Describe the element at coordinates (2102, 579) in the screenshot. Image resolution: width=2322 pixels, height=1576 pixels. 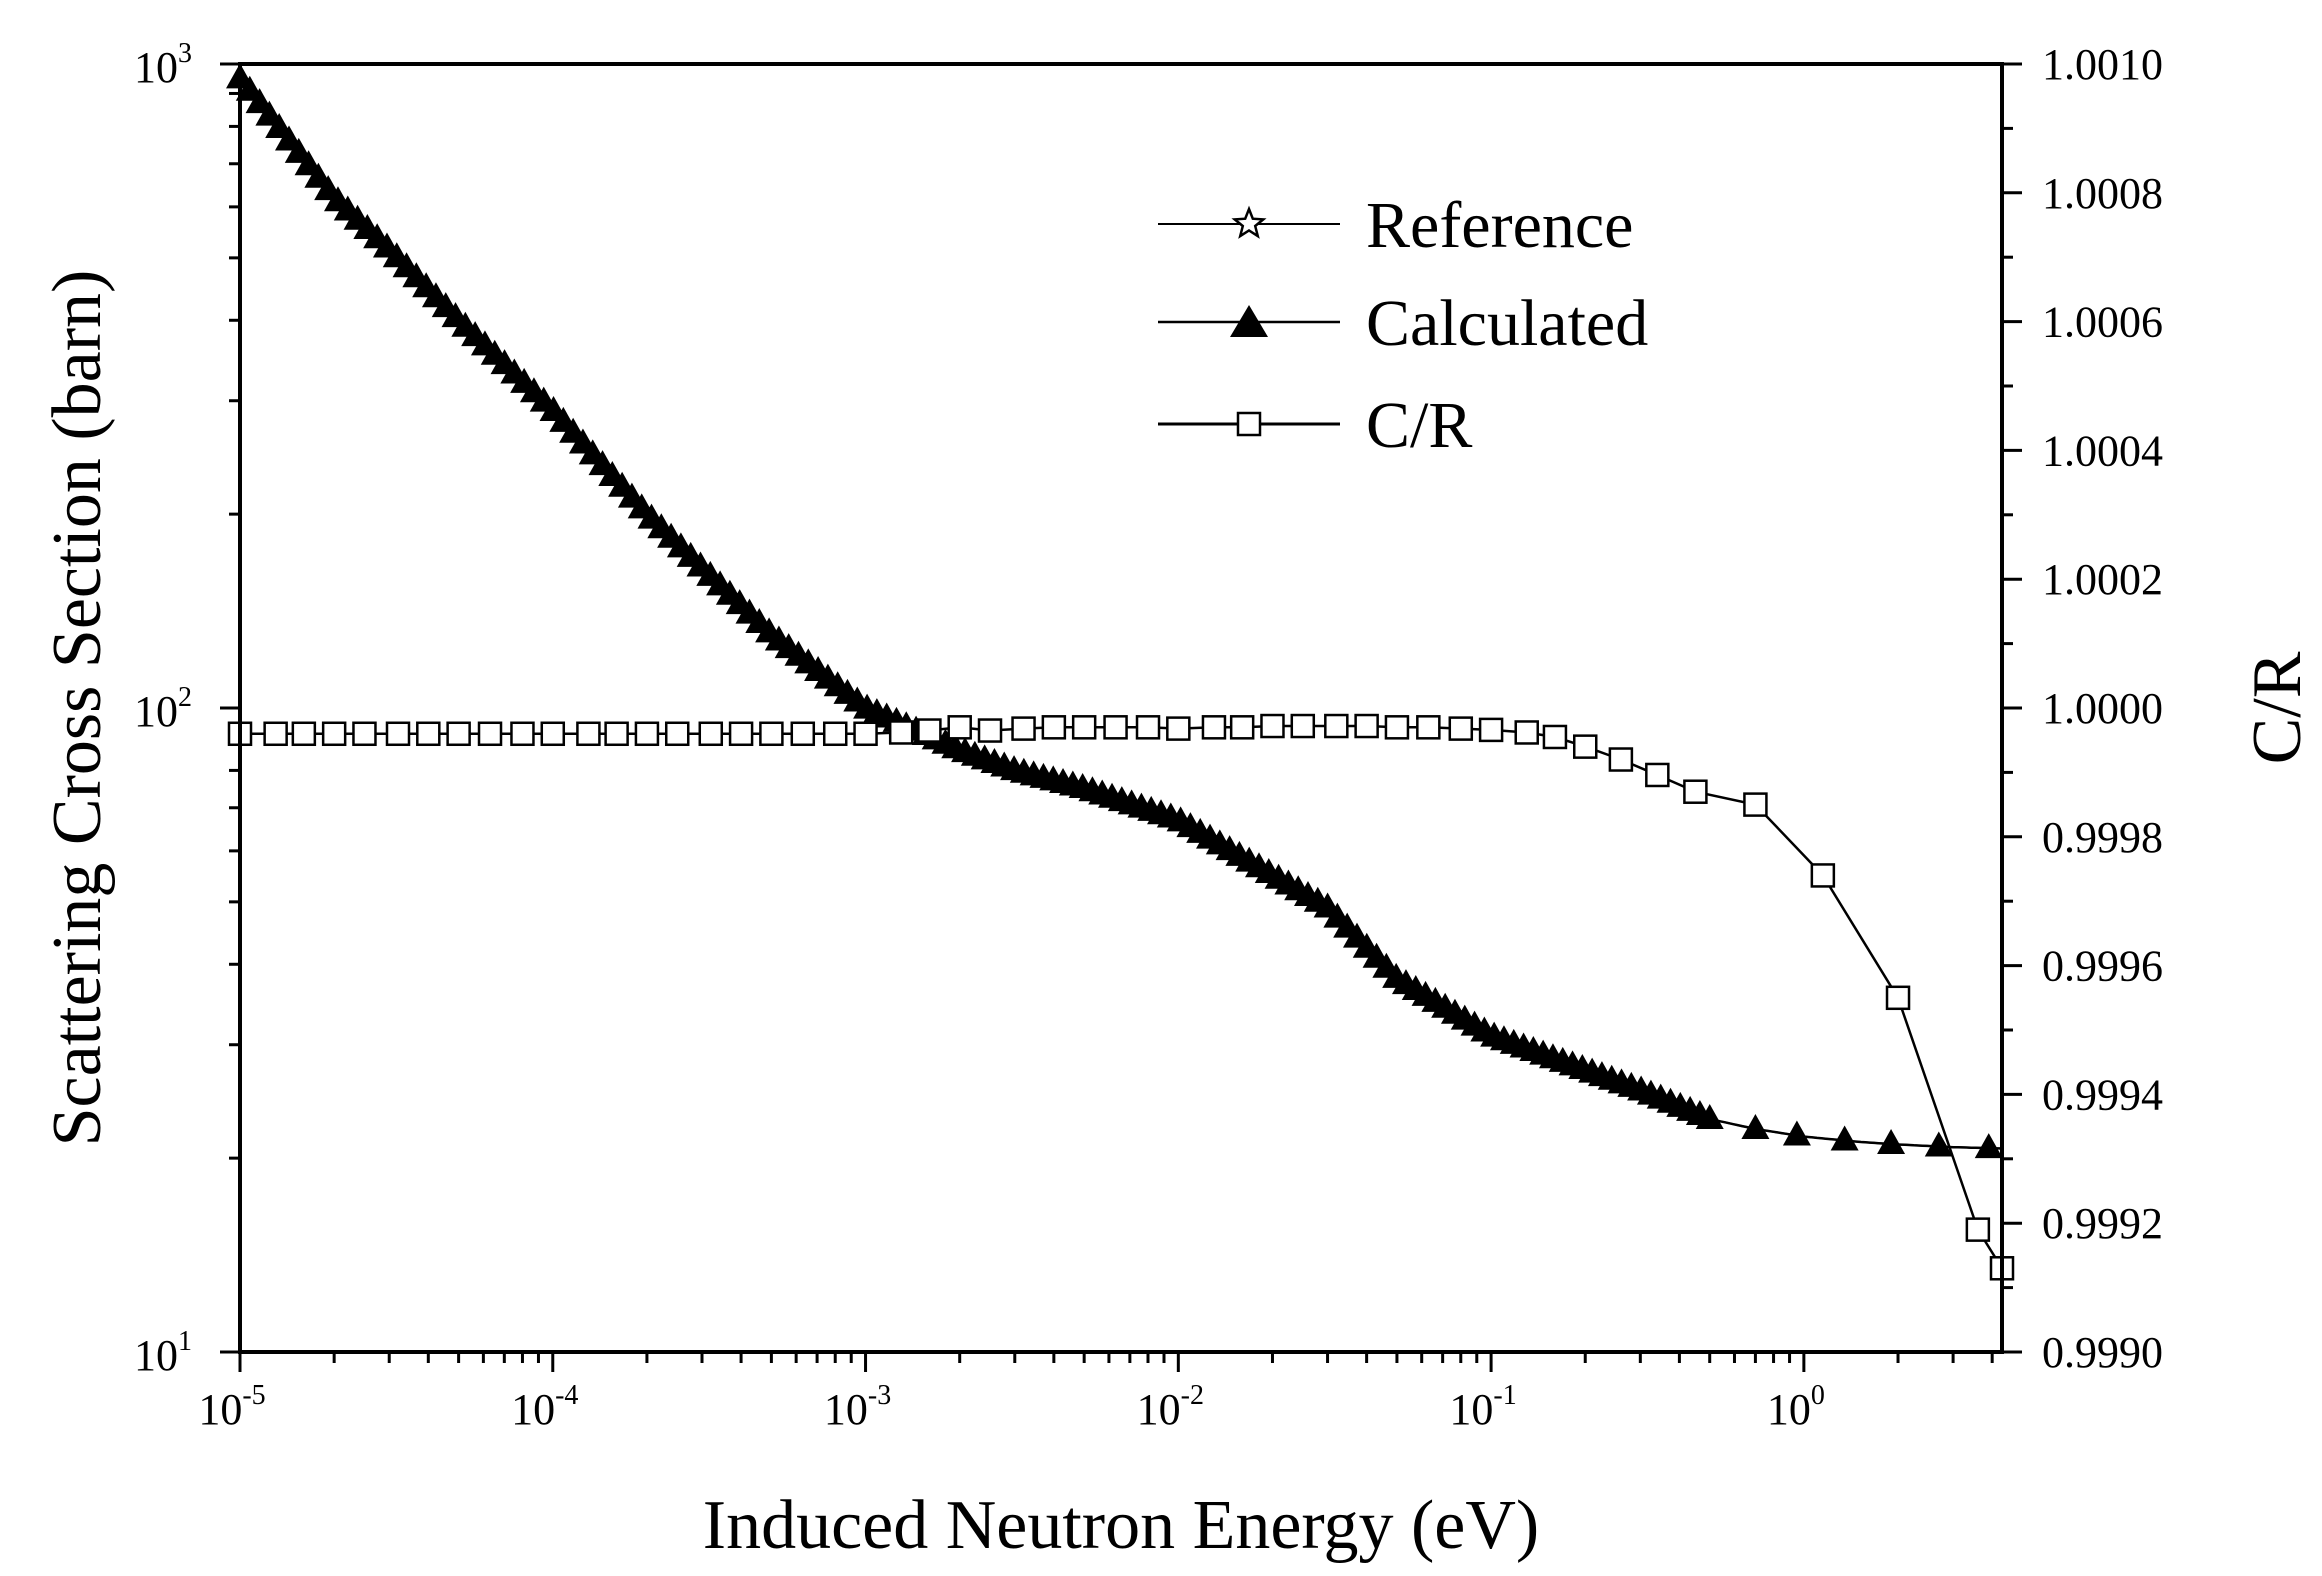
I see `y-right-tick-label: 1.0002` at that location.